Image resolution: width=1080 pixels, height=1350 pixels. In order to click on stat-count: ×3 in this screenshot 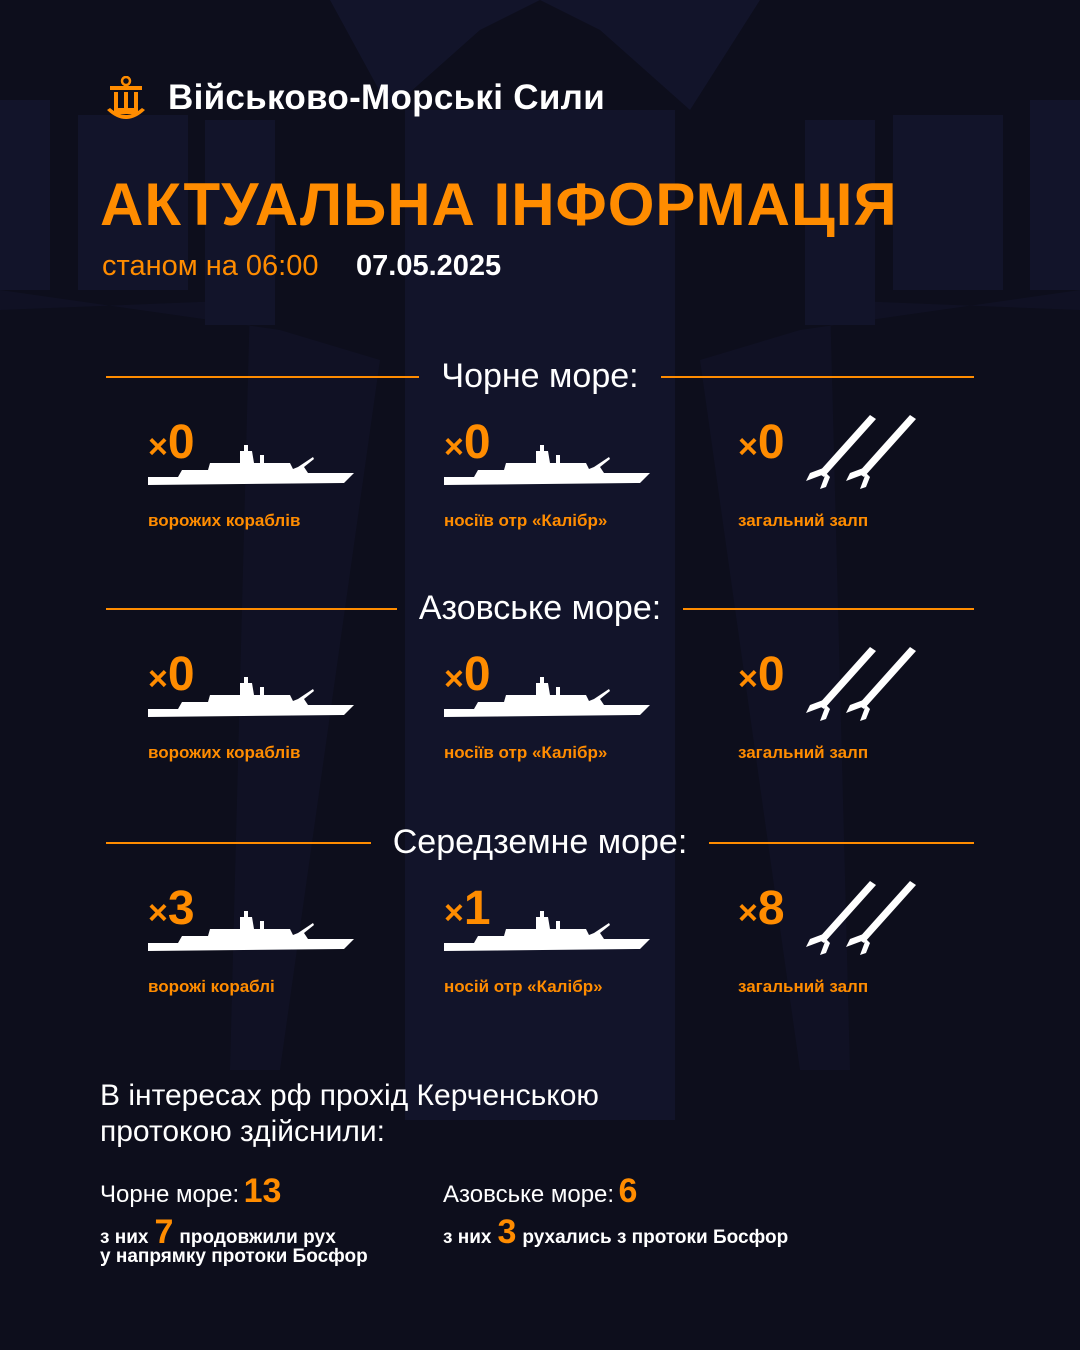, I will do `click(171, 908)`.